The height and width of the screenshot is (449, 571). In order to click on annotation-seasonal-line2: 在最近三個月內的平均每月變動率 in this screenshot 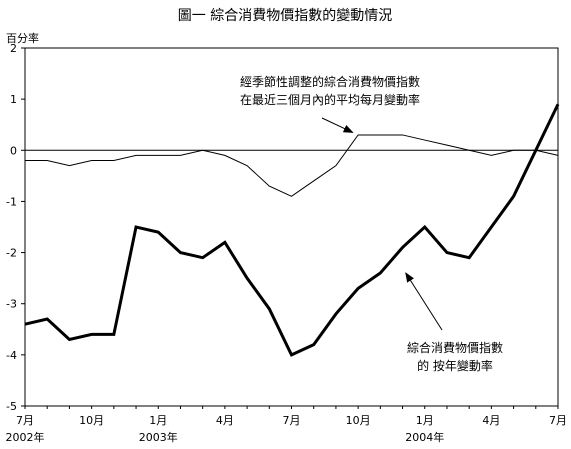, I will do `click(330, 99)`.